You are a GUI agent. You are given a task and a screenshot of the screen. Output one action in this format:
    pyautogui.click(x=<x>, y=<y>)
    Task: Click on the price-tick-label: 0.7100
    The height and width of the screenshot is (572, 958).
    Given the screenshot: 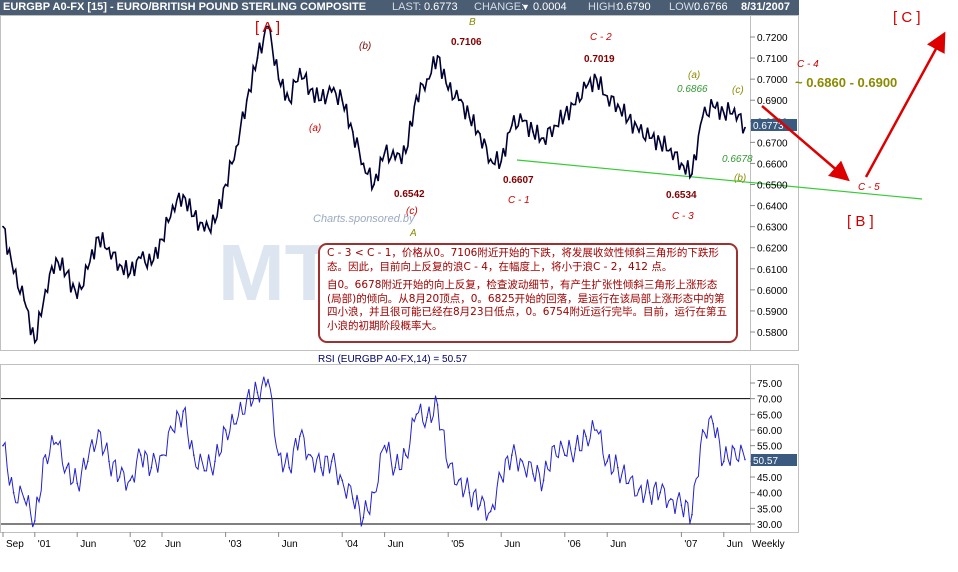 What is the action you would take?
    pyautogui.click(x=772, y=59)
    